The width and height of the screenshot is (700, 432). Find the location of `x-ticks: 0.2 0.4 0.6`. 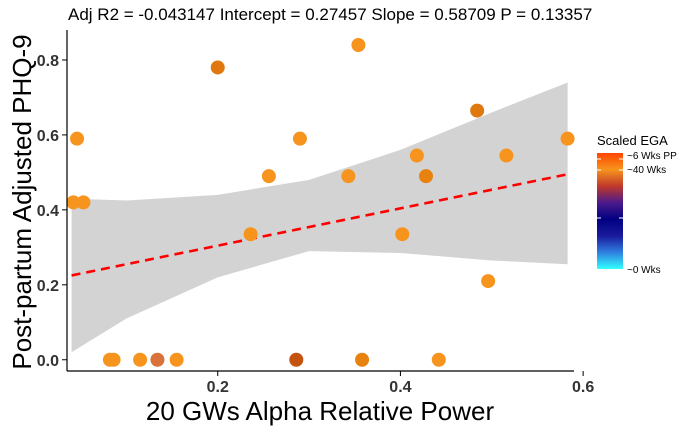

x-ticks: 0.2 0.4 0.6 is located at coordinates (400, 383).